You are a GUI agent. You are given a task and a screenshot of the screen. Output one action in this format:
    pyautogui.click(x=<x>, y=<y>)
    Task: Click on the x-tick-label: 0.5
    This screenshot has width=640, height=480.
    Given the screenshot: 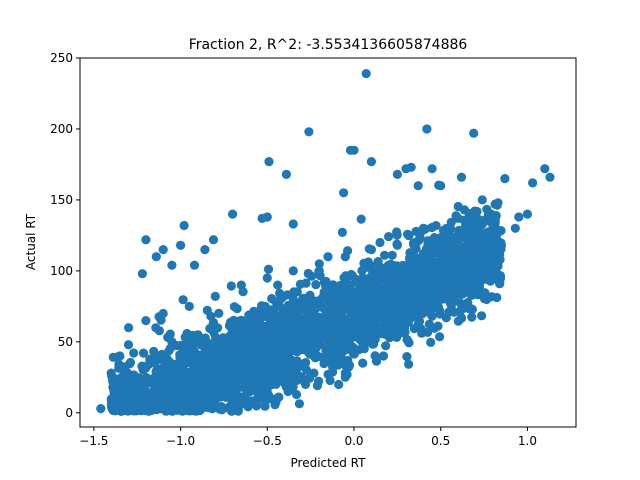 What is the action you would take?
    pyautogui.click(x=440, y=441)
    